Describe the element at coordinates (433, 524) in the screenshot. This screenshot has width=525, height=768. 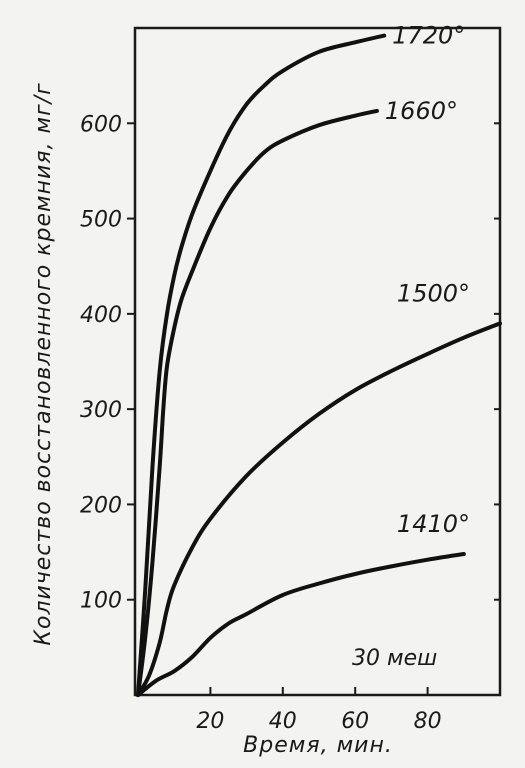
I see `series-label-3: 1410°` at that location.